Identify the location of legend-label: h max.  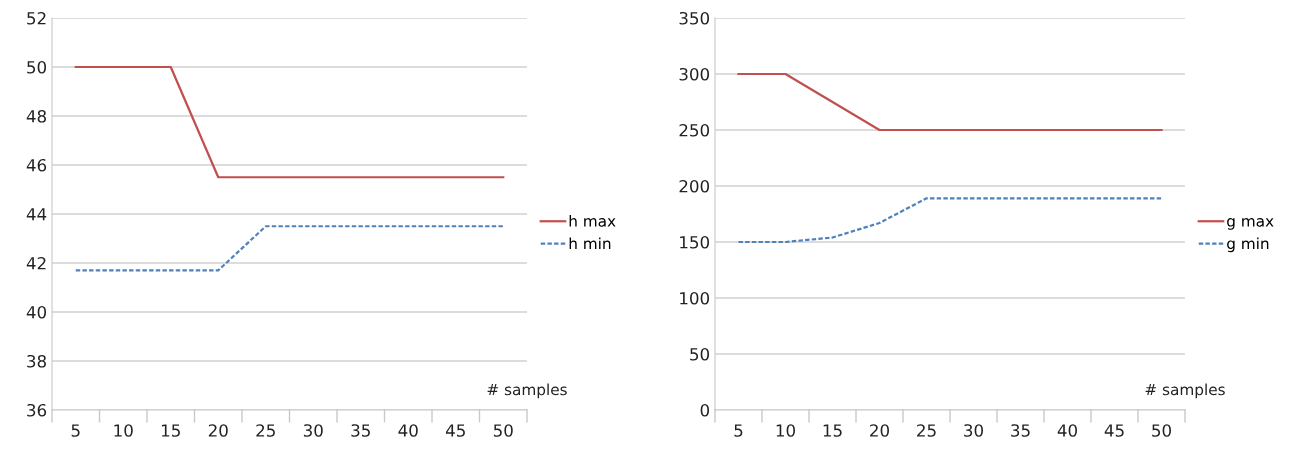
(592, 220).